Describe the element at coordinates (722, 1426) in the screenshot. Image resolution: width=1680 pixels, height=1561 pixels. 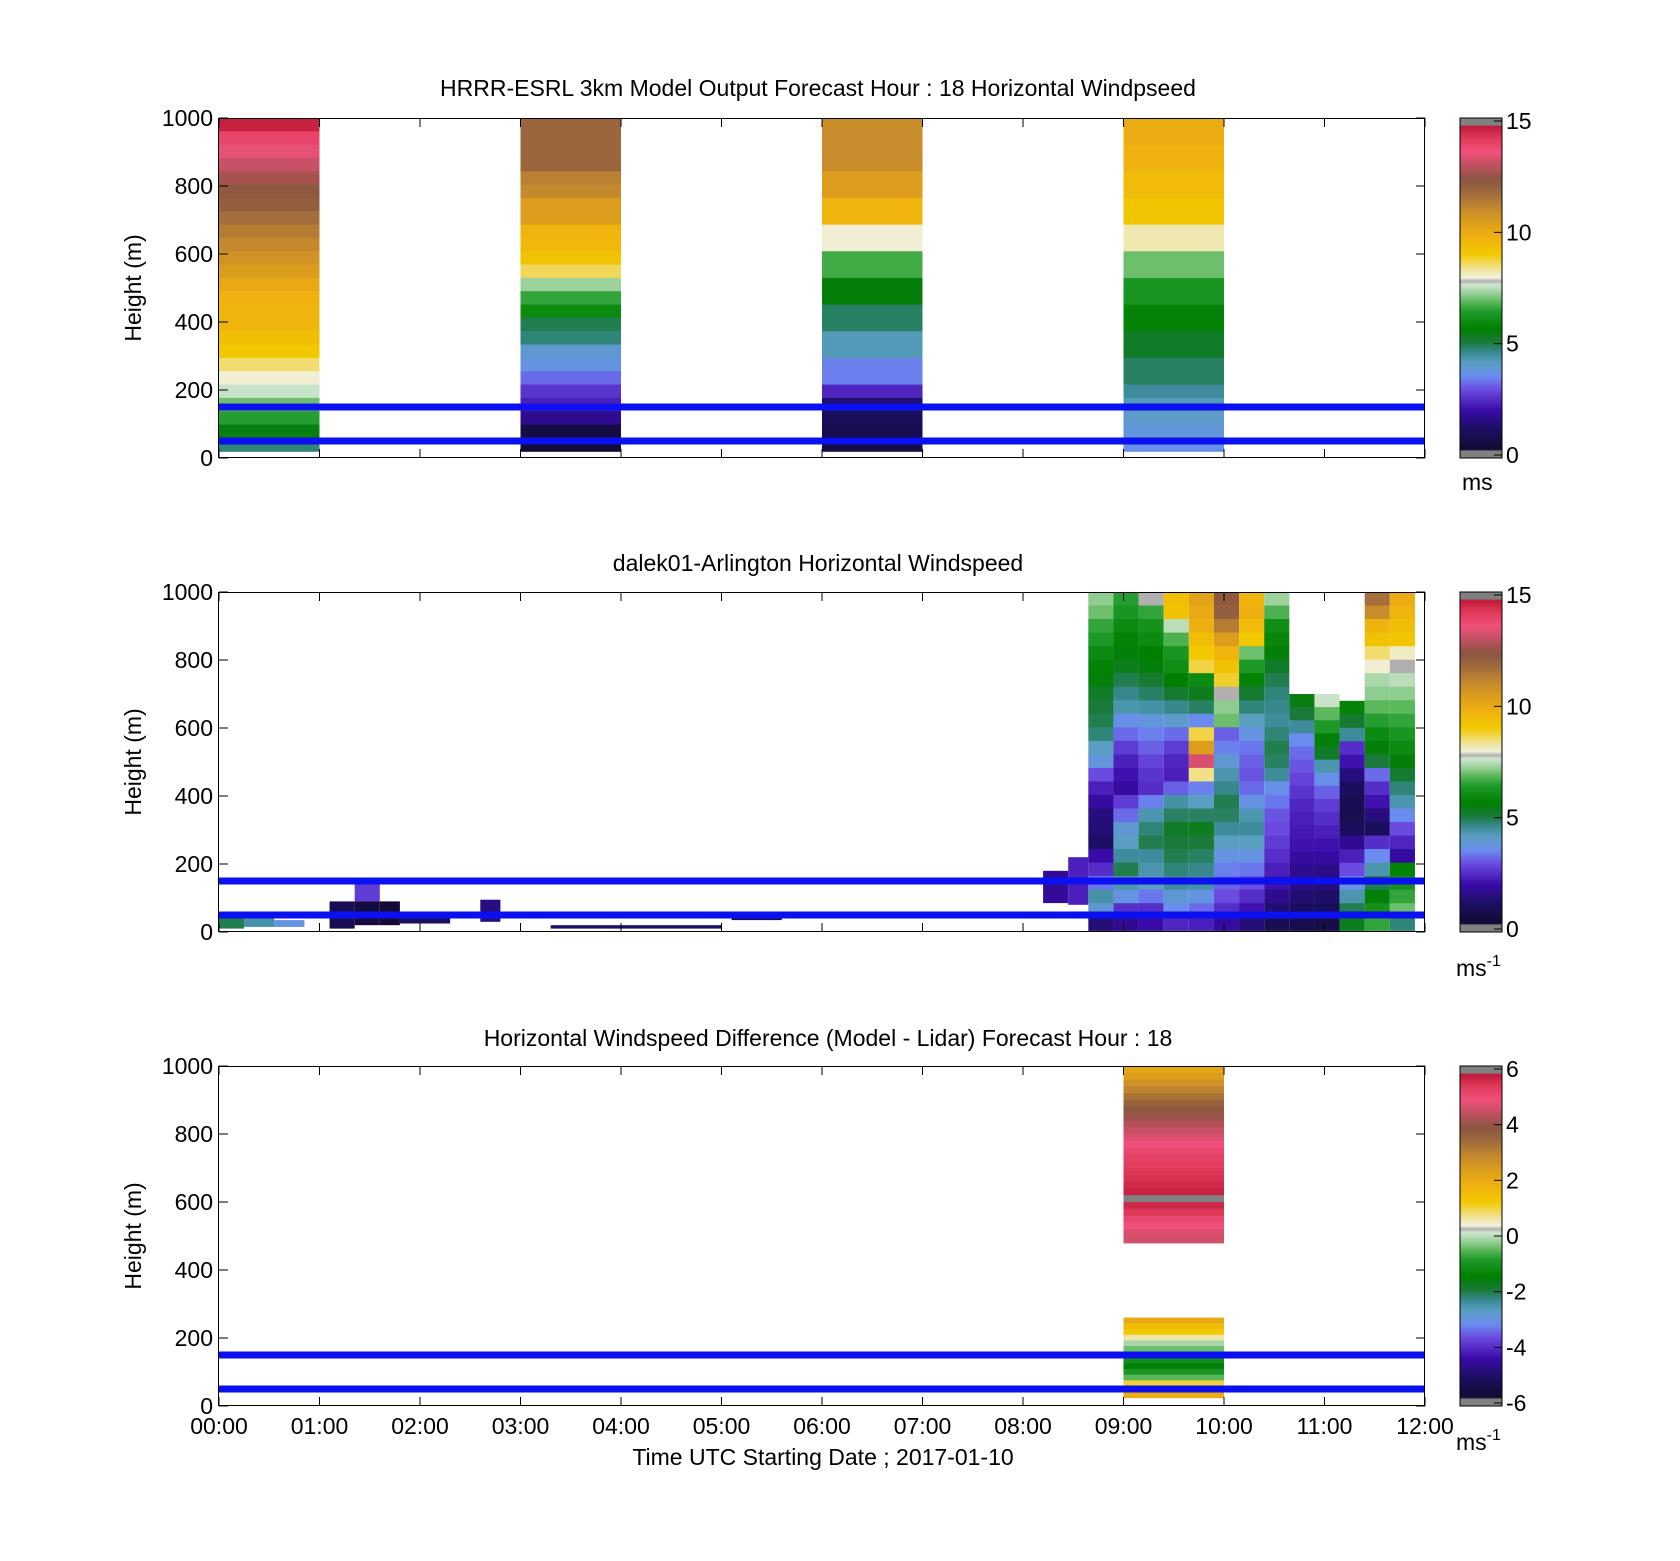
I see `x-tick-label: 05:00` at that location.